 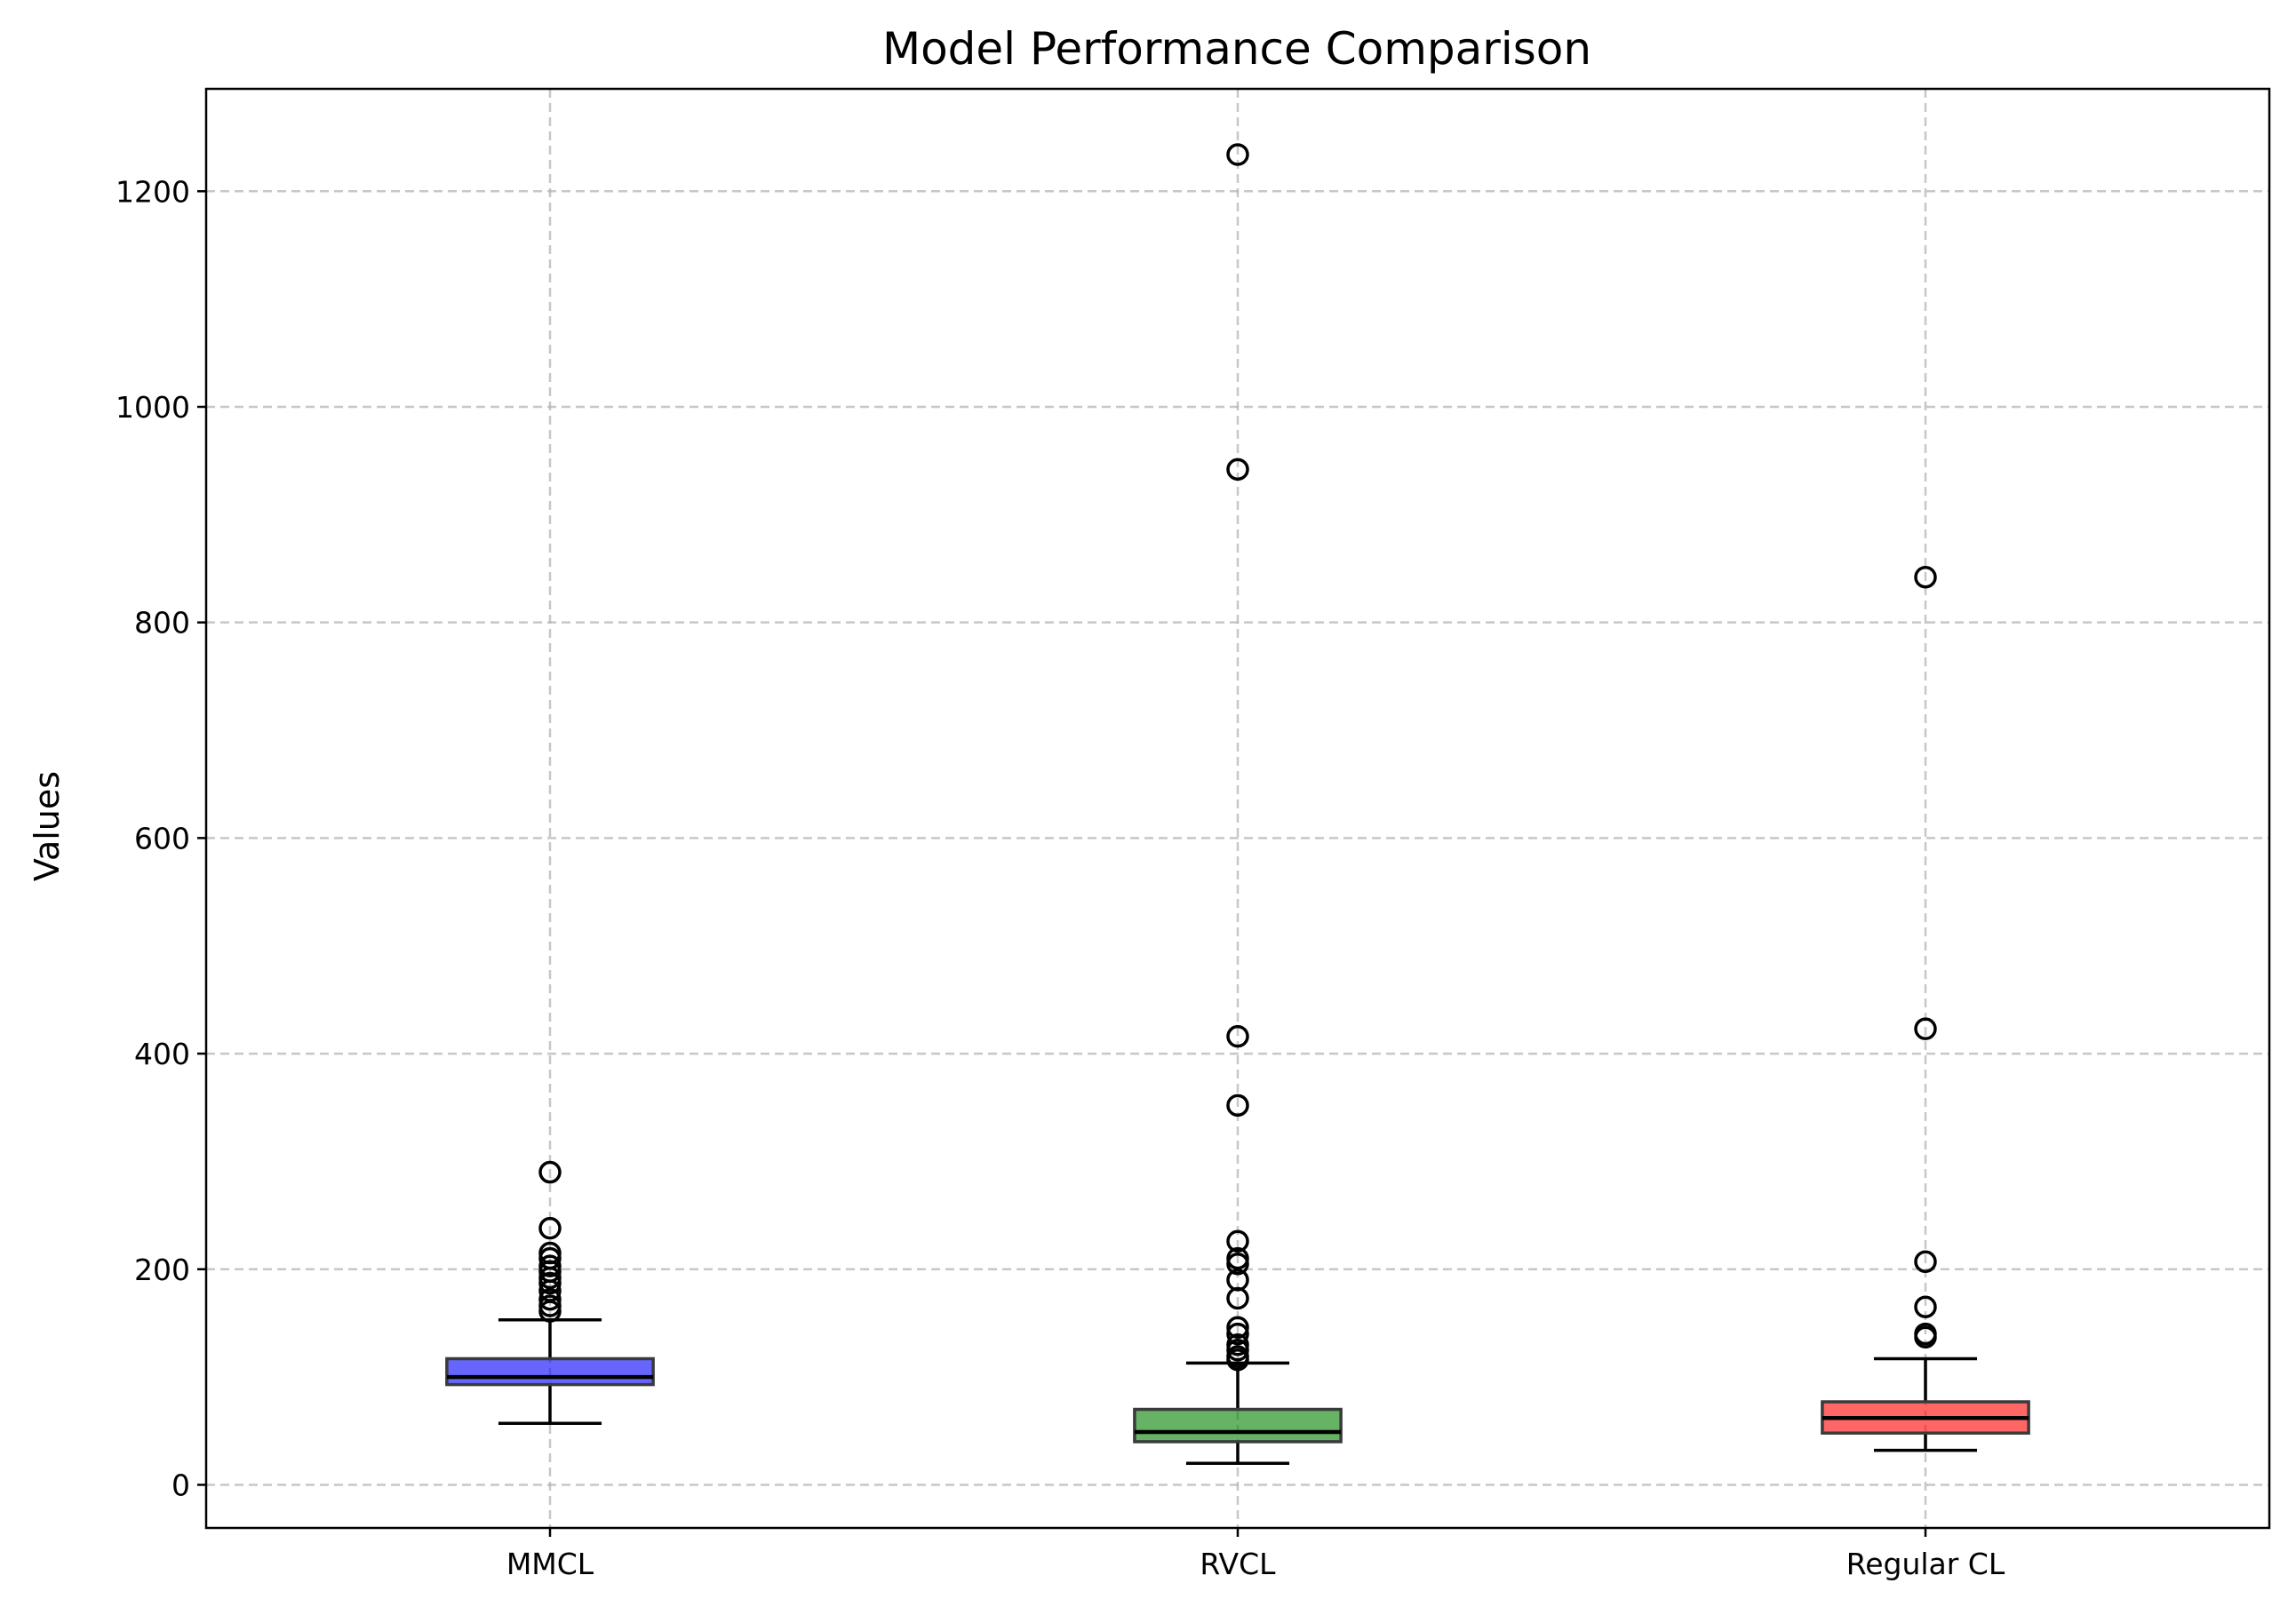 I want to click on chart-title: Model Performance Comparison, so click(x=1236, y=49).